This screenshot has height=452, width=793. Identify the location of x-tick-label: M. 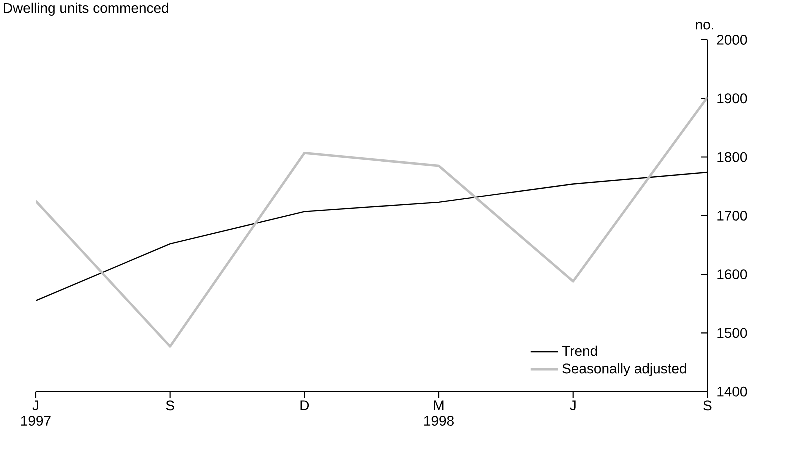
(439, 405).